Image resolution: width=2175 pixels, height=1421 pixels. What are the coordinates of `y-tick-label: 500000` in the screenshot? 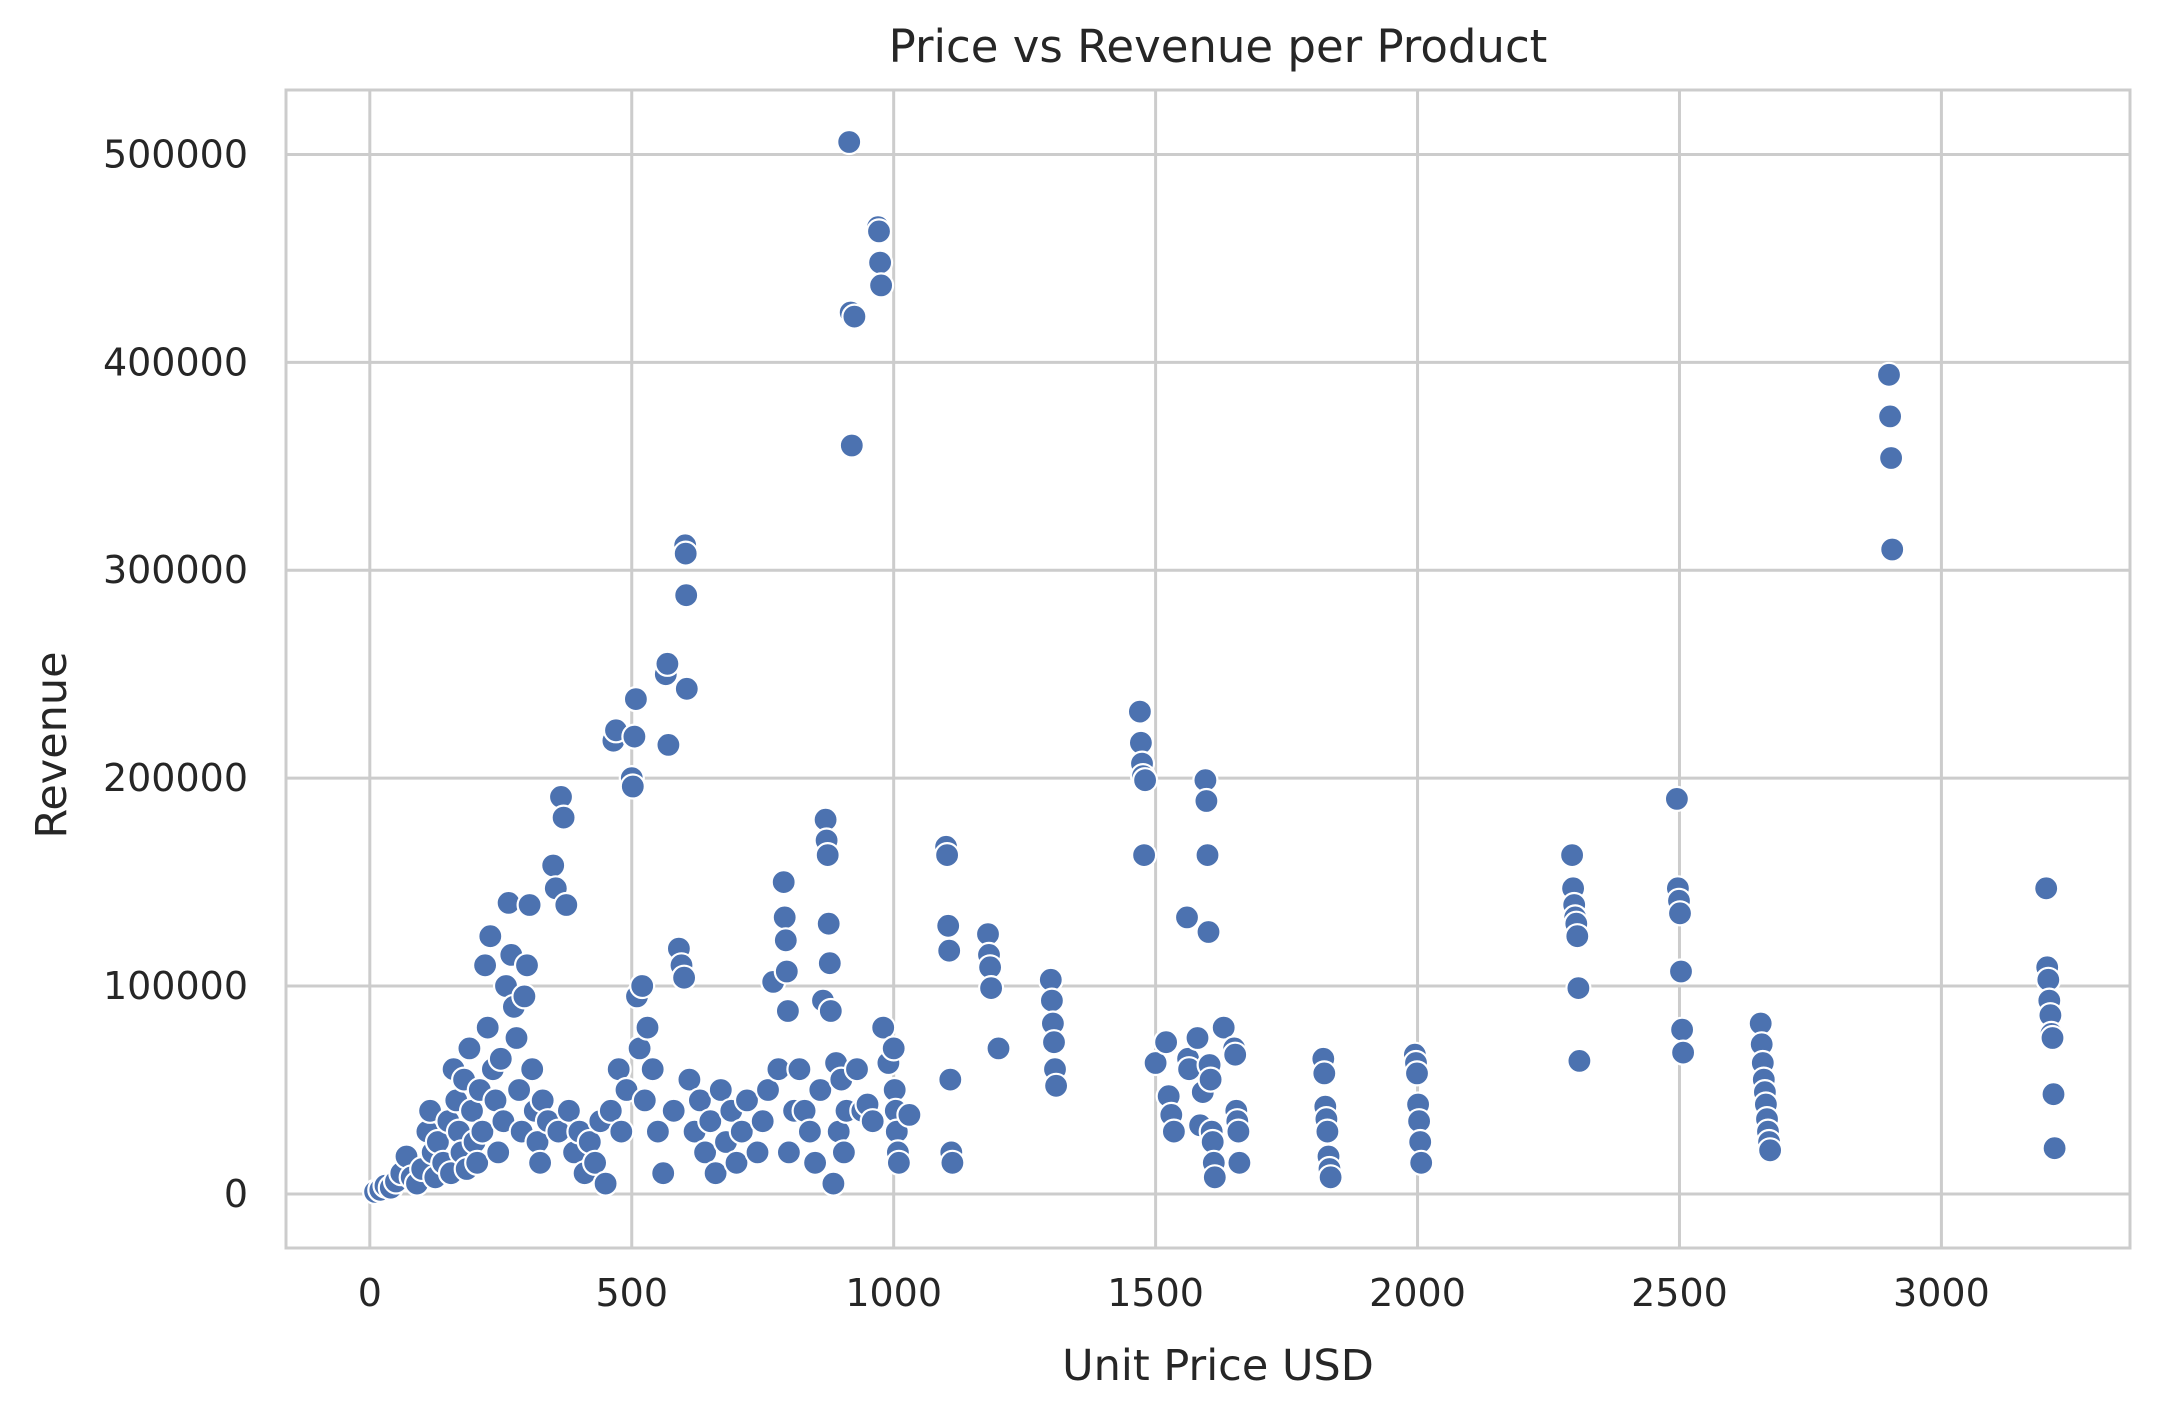 It's located at (175, 154).